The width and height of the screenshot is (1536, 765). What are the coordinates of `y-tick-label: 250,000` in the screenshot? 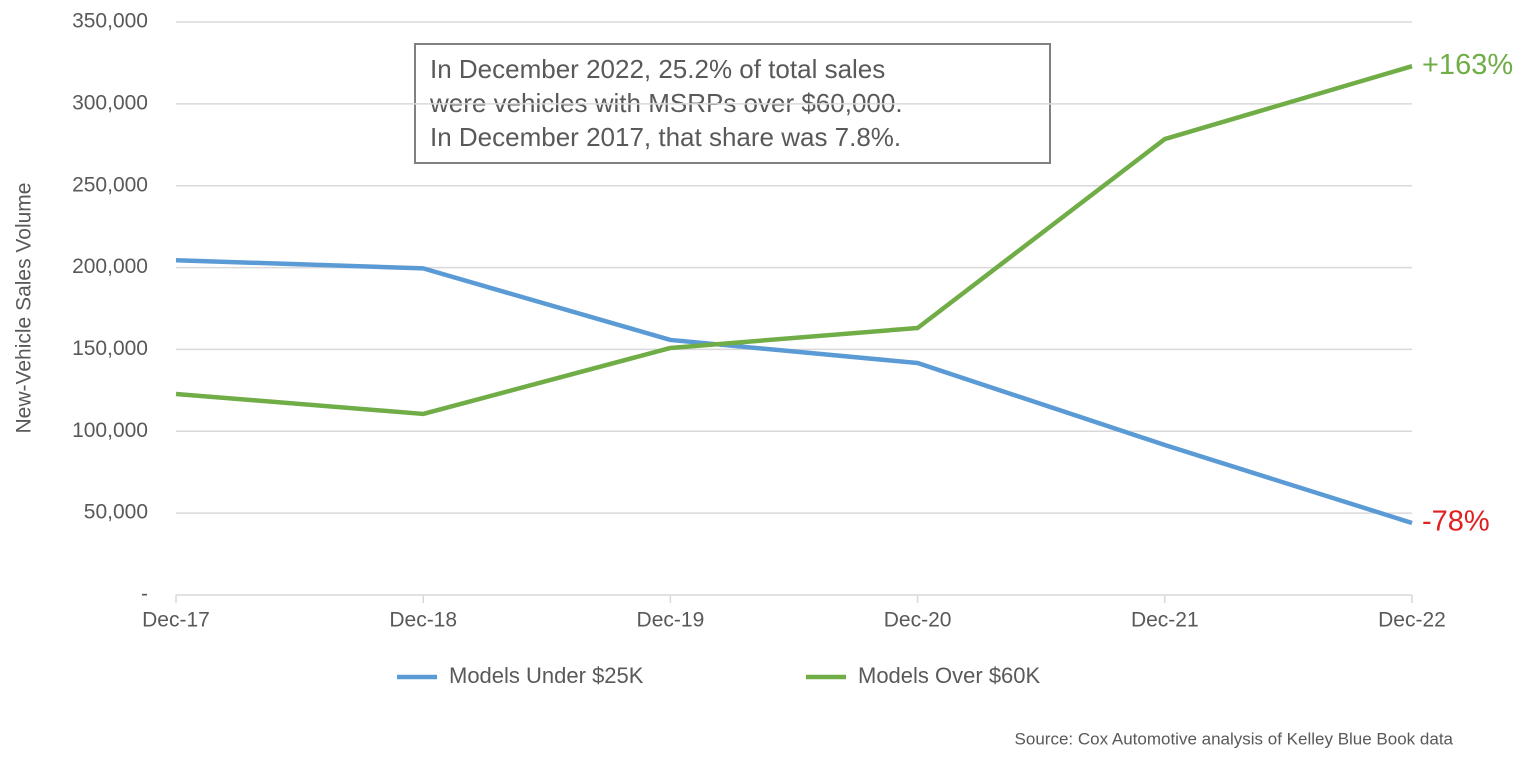 It's located at (110, 184).